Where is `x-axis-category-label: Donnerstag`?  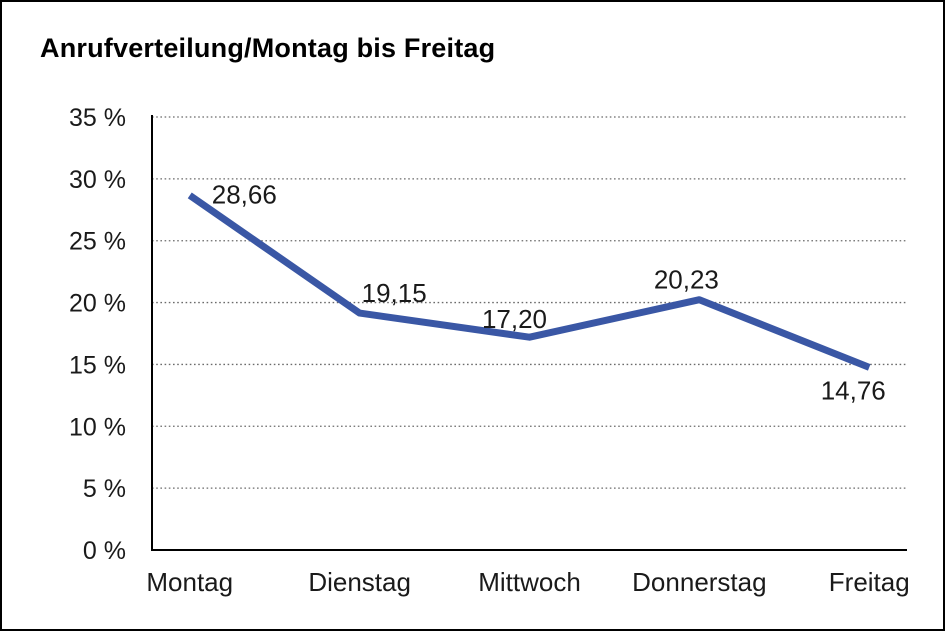 x-axis-category-label: Donnerstag is located at coordinates (699, 582).